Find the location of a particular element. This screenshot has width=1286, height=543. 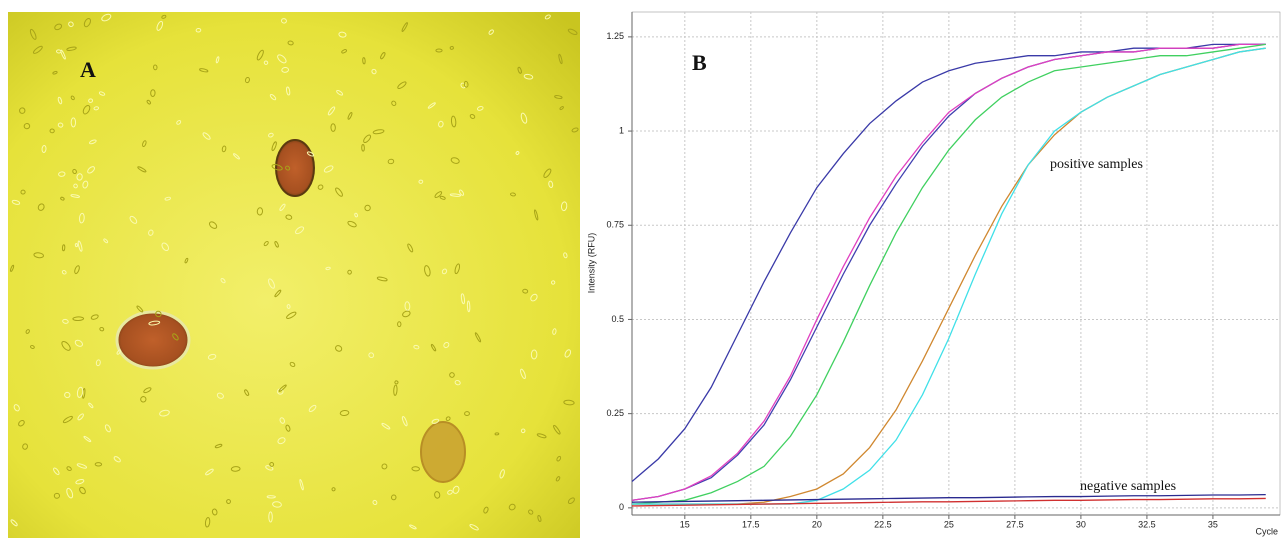

x-tick-label: 15 is located at coordinates (685, 524).